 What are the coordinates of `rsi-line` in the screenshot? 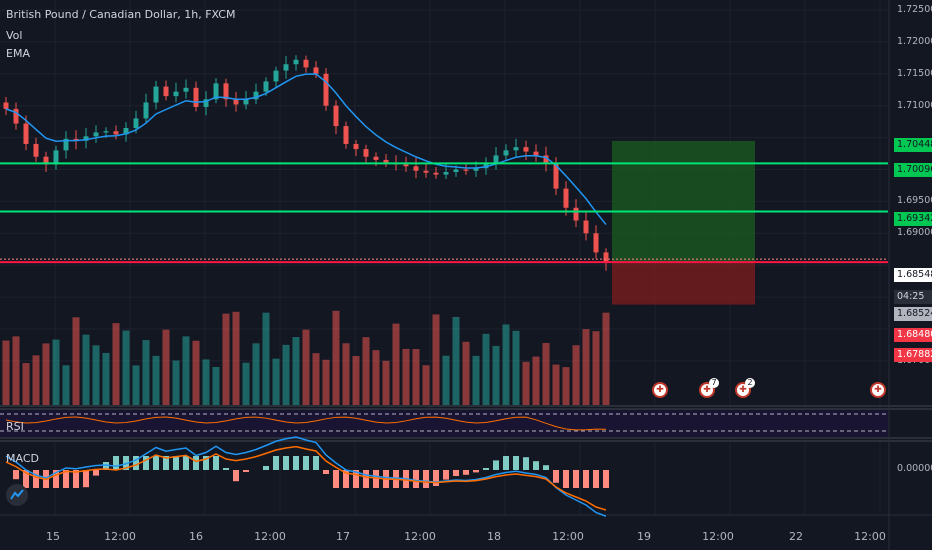 It's located at (306, 423).